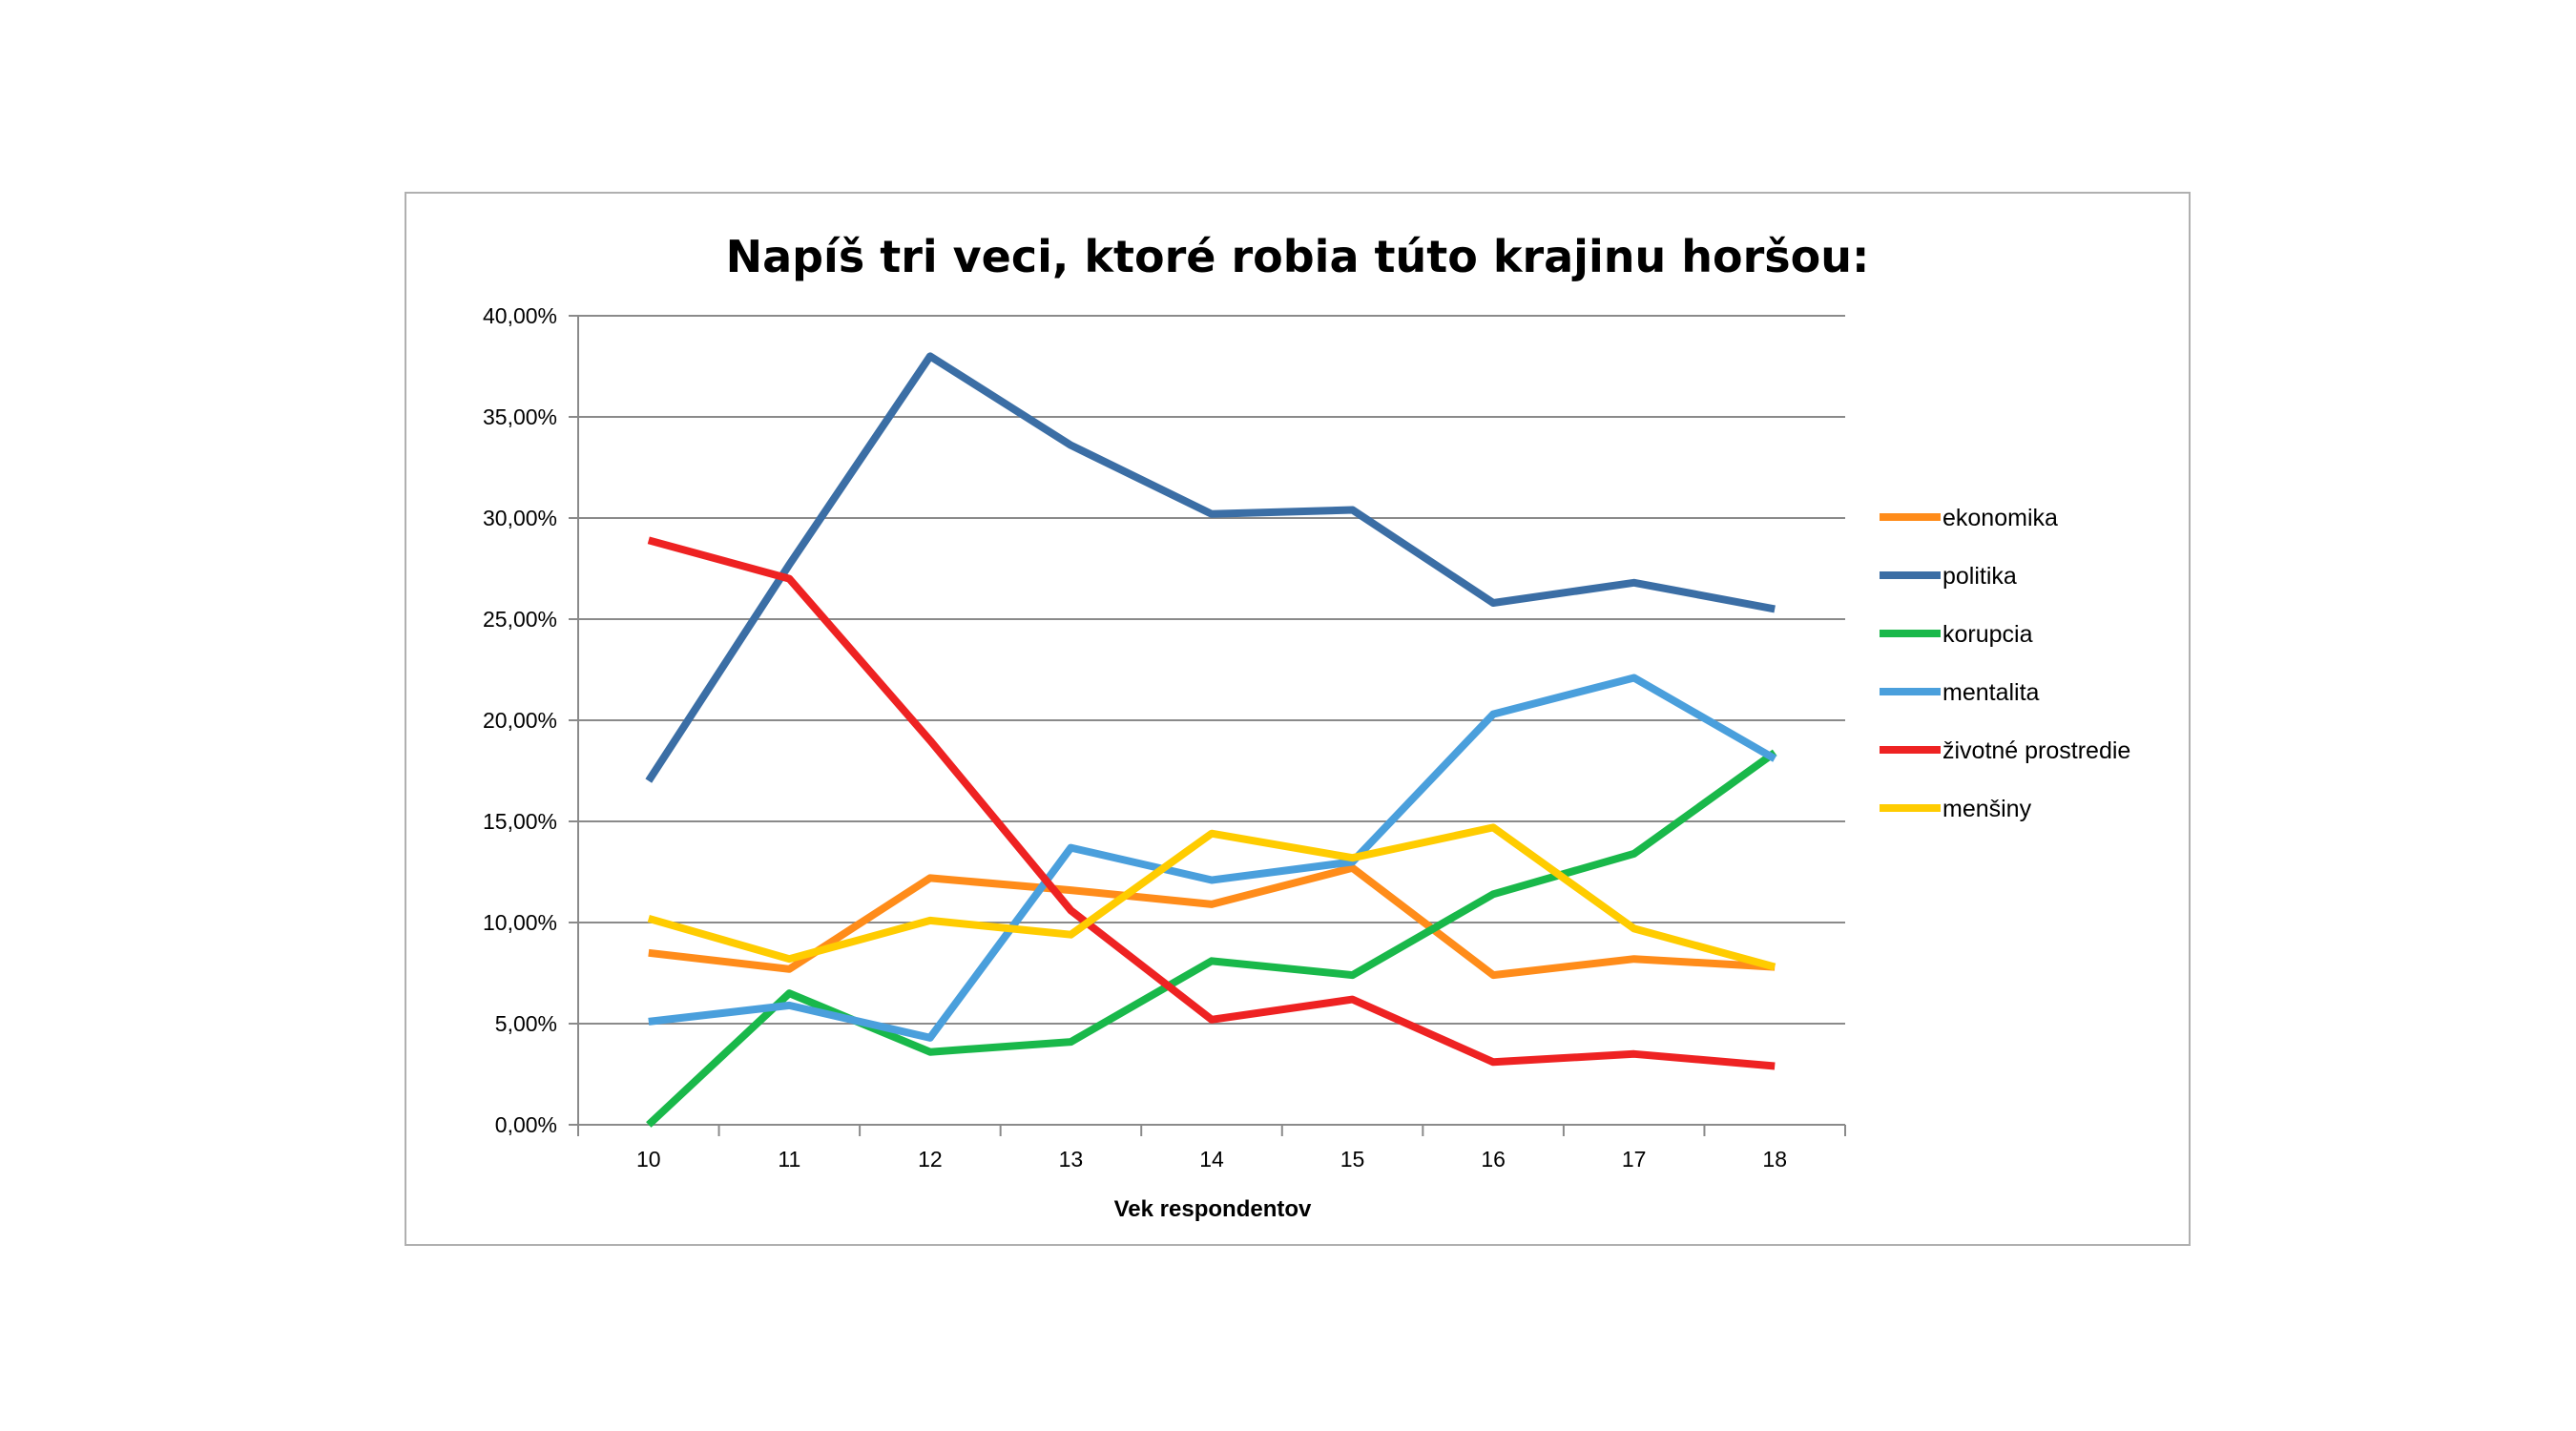 This screenshot has height=1431, width=2576. Describe the element at coordinates (520, 923) in the screenshot. I see `y-tick-label: 10,00%` at that location.